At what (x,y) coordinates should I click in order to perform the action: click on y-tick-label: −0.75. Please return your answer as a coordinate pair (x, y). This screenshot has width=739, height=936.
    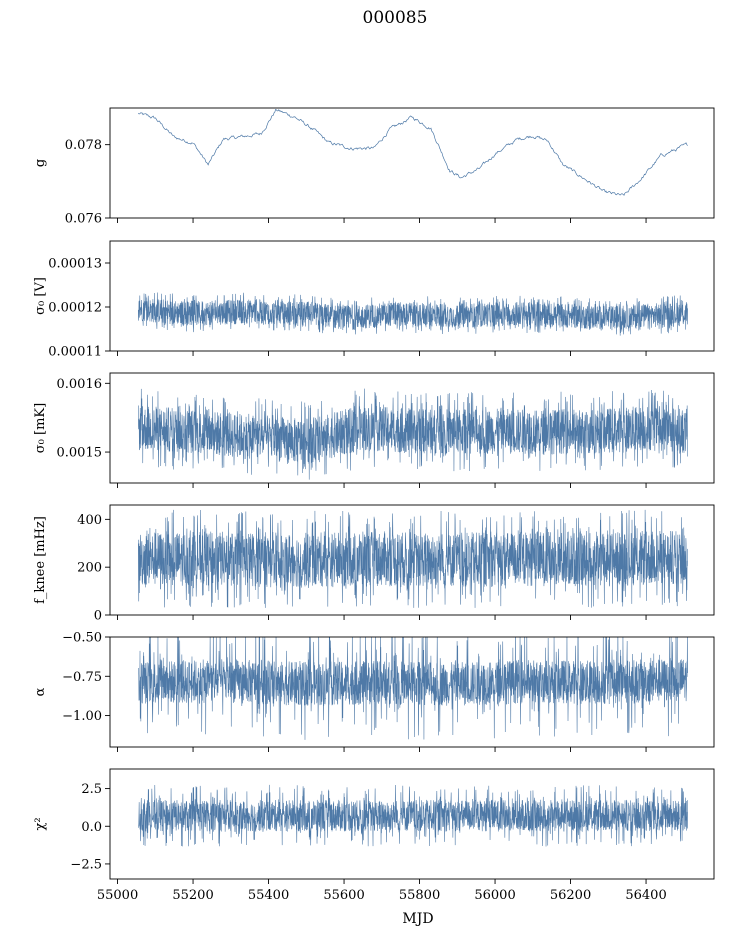
    Looking at the image, I should click on (82, 677).